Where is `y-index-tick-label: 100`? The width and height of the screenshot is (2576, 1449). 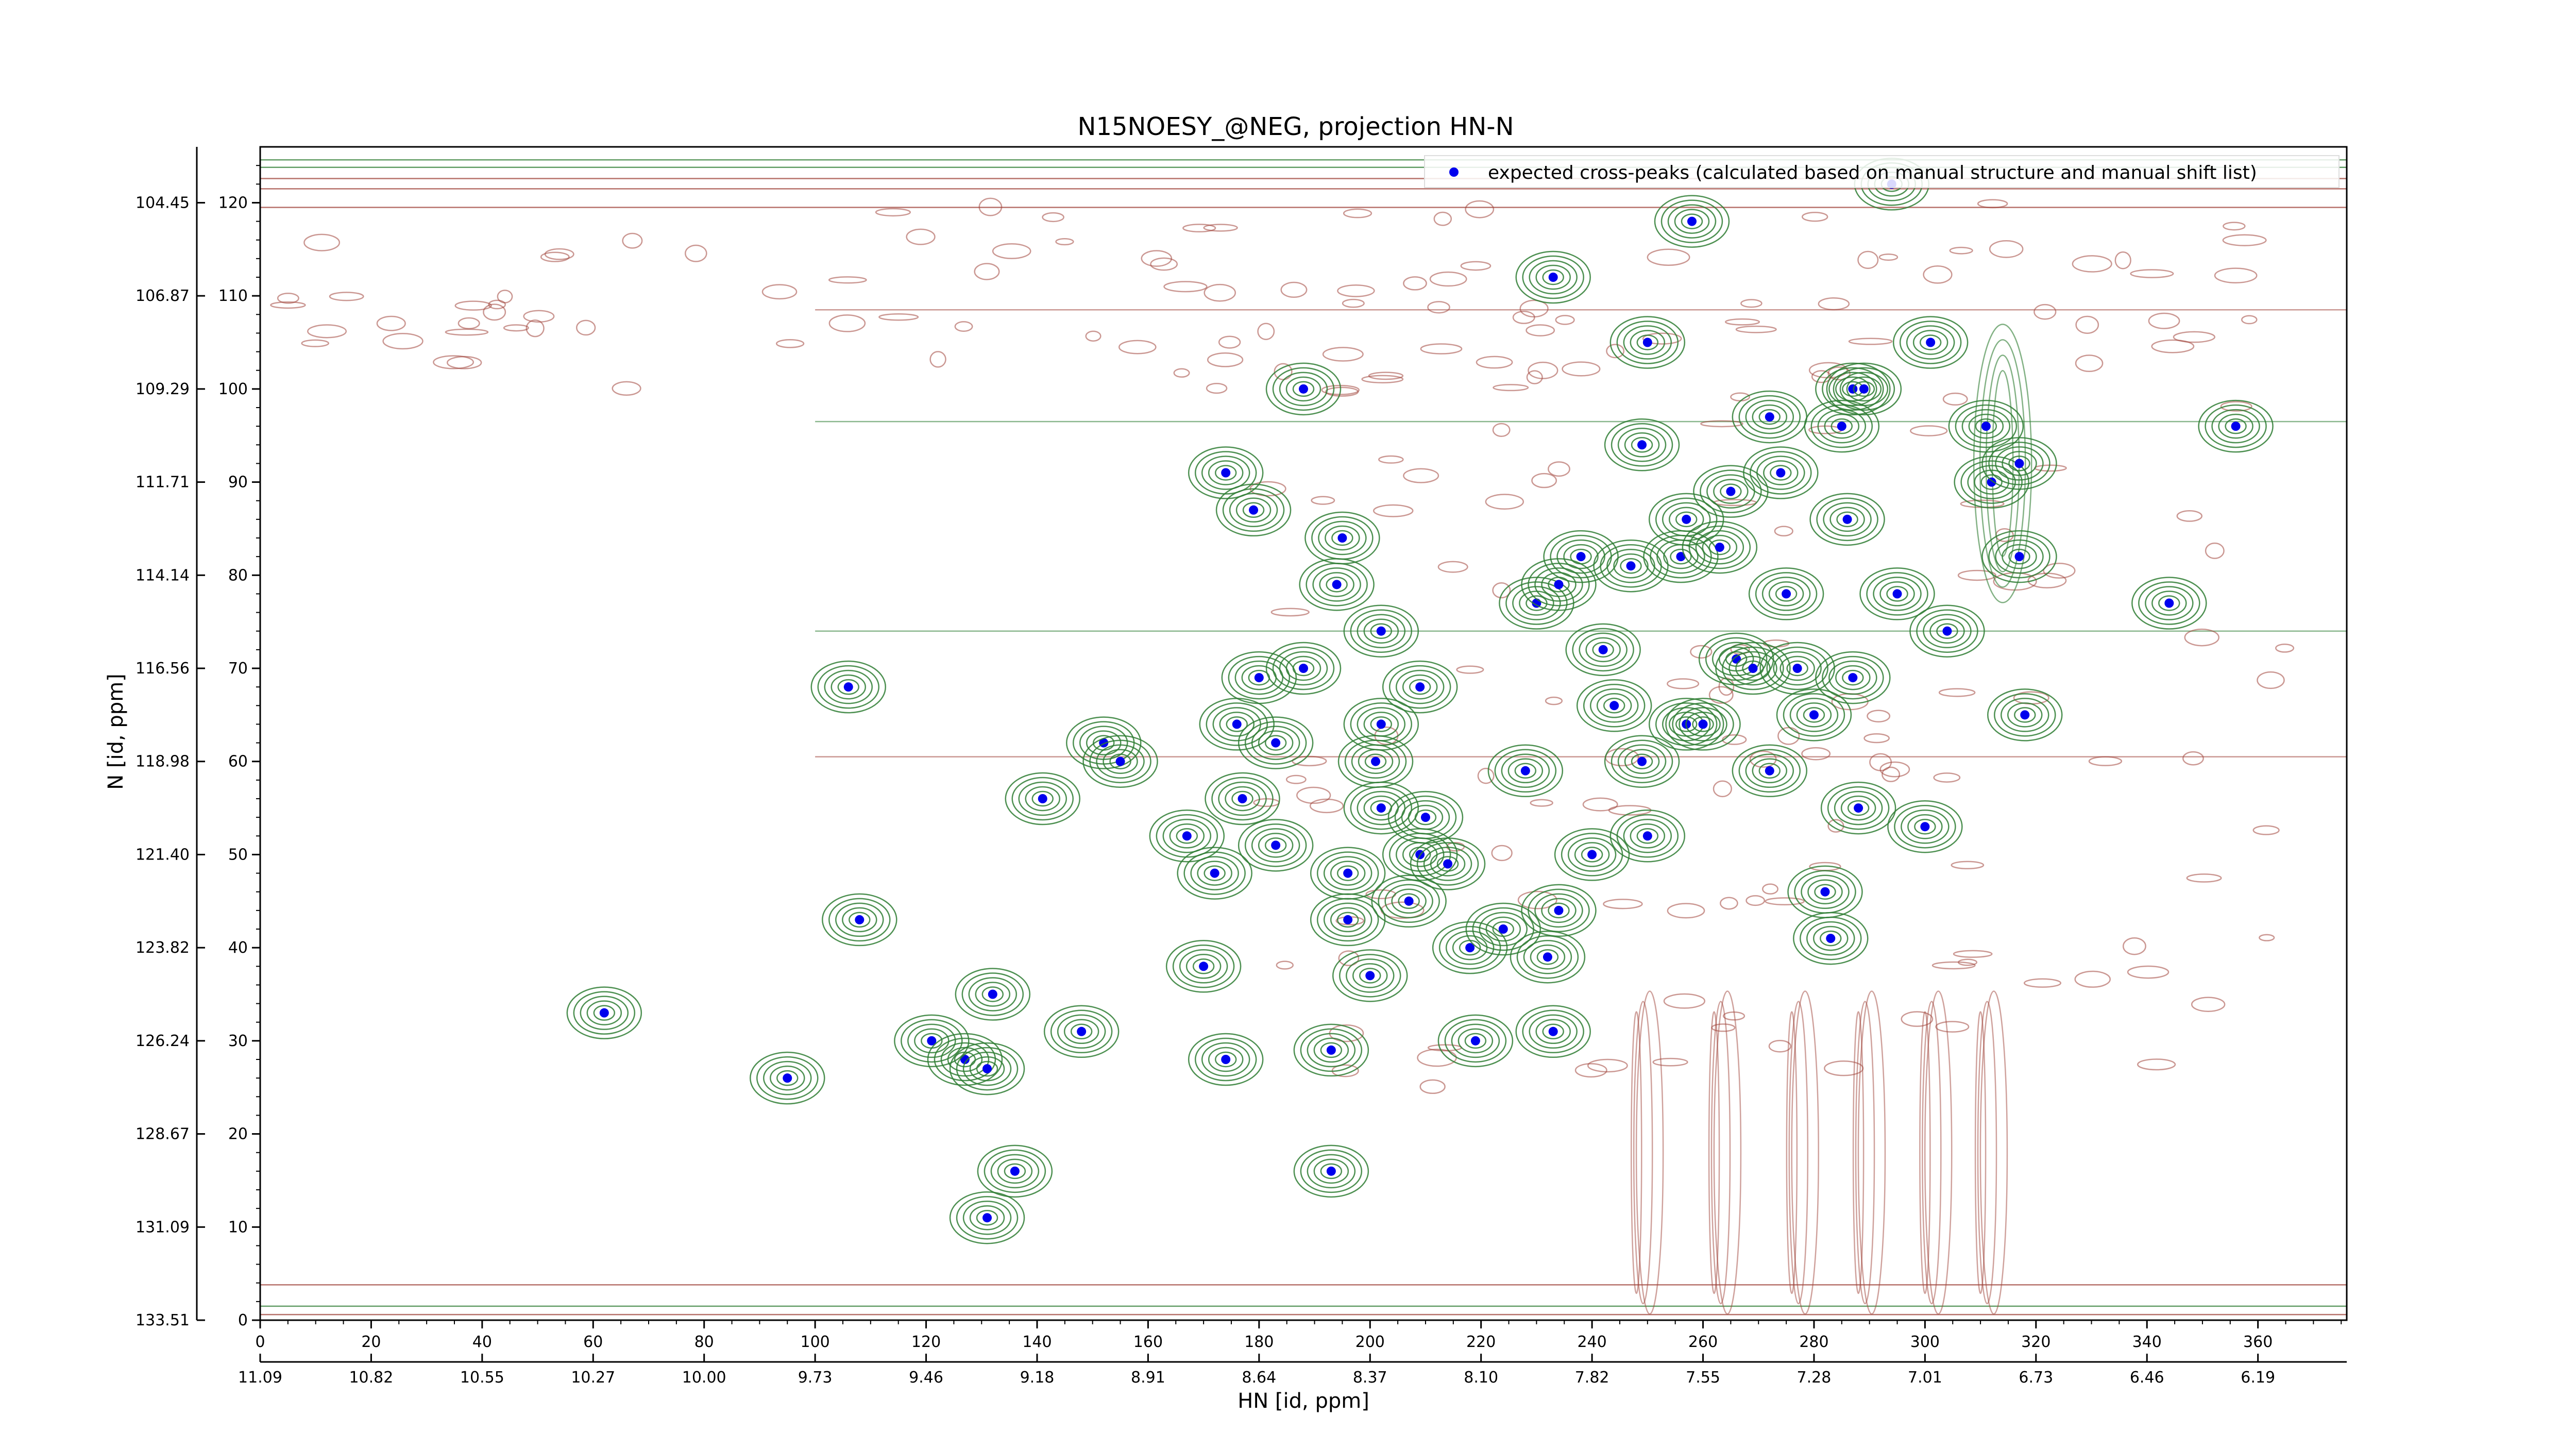
y-index-tick-label: 100 is located at coordinates (233, 389).